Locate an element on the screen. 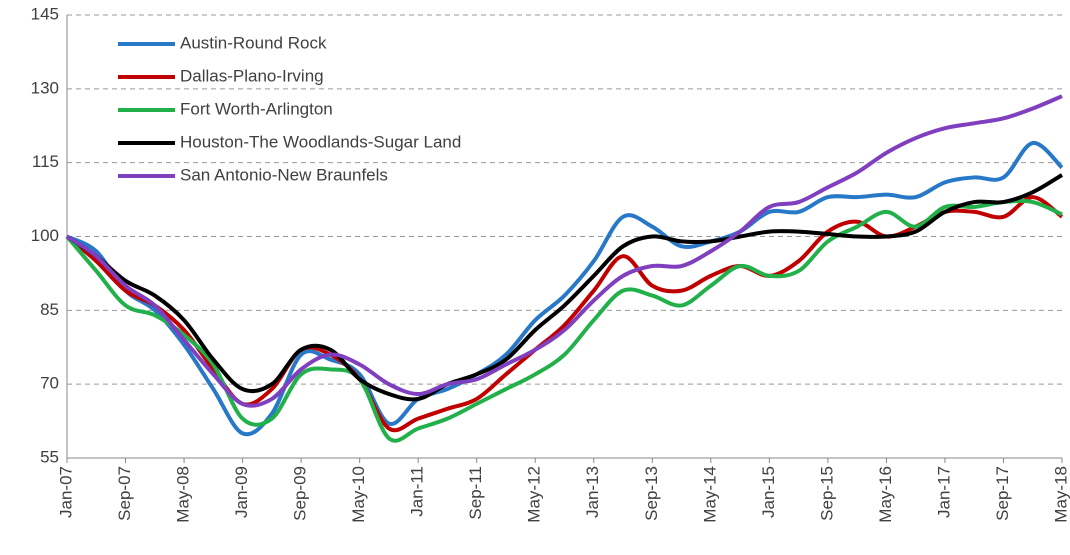 This screenshot has height=555, width=1070. legend-label: Dallas-Plano-Irving is located at coordinates (252, 75).